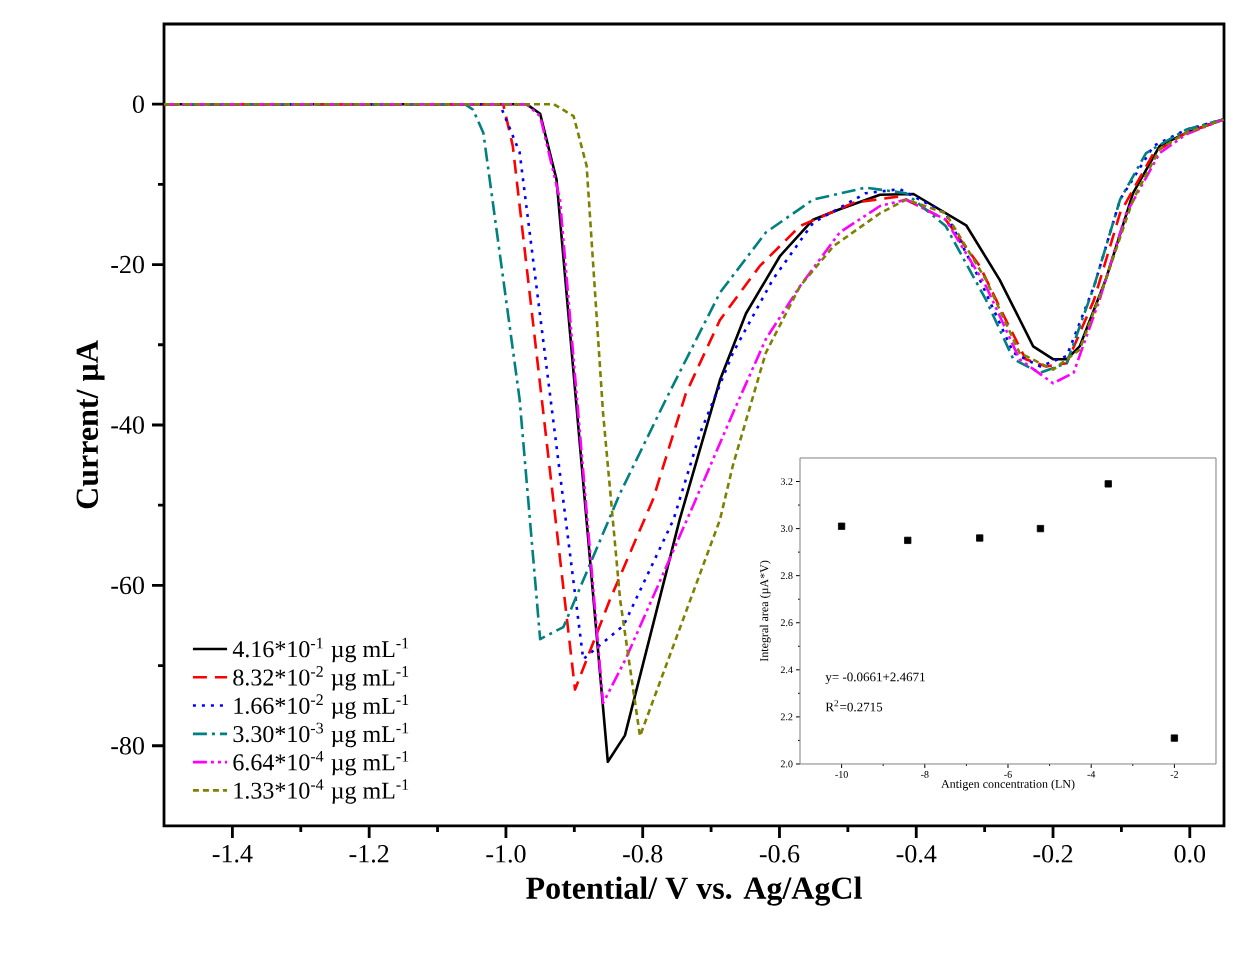  What do you see at coordinates (321, 678) in the screenshot?
I see `legend-label: 8.32*10$^{-2}$ µg mL$^{-1}$` at bounding box center [321, 678].